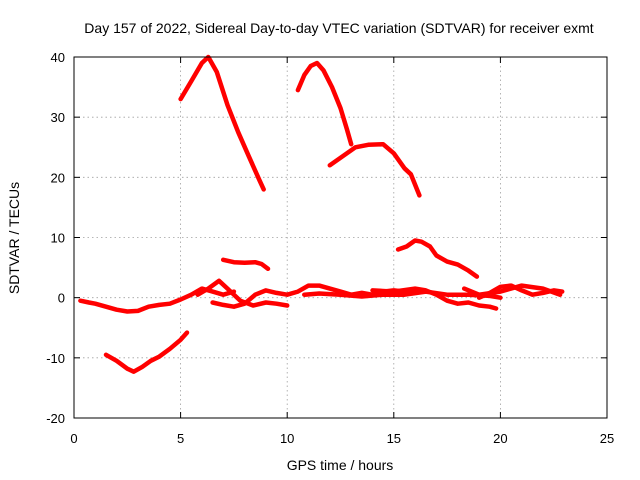  I want to click on x-axis-label: GPS time / hours, so click(340, 465).